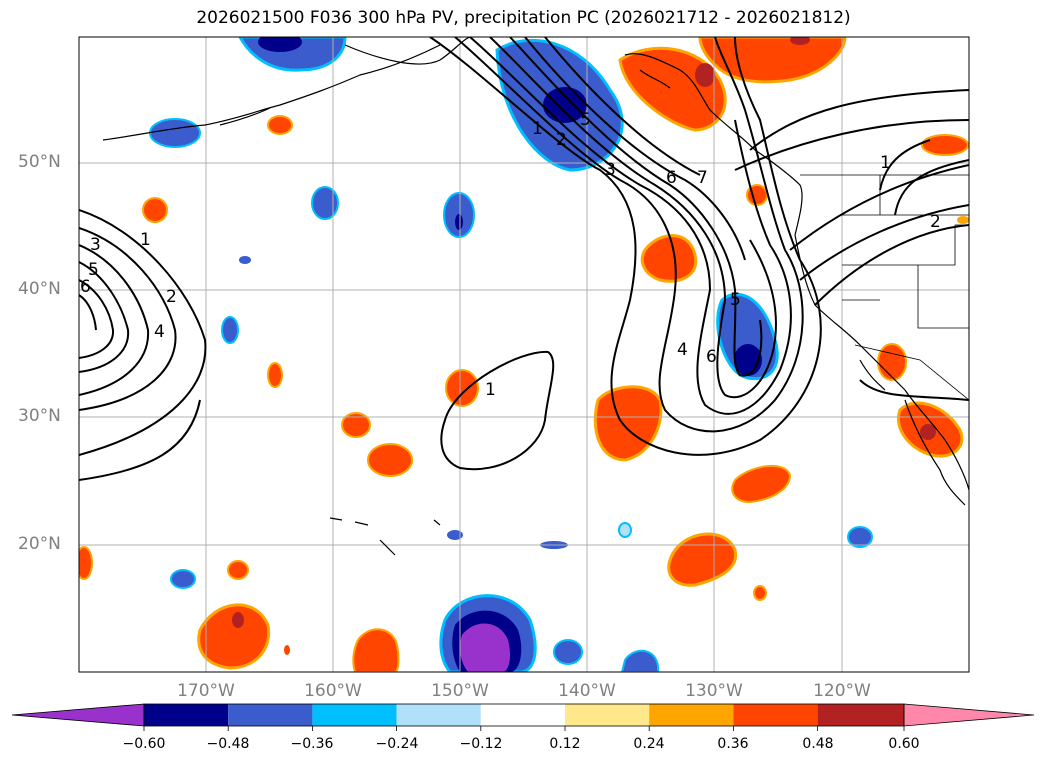  Describe the element at coordinates (206, 691) in the screenshot. I see `lon-label-170w: 170°W` at that location.